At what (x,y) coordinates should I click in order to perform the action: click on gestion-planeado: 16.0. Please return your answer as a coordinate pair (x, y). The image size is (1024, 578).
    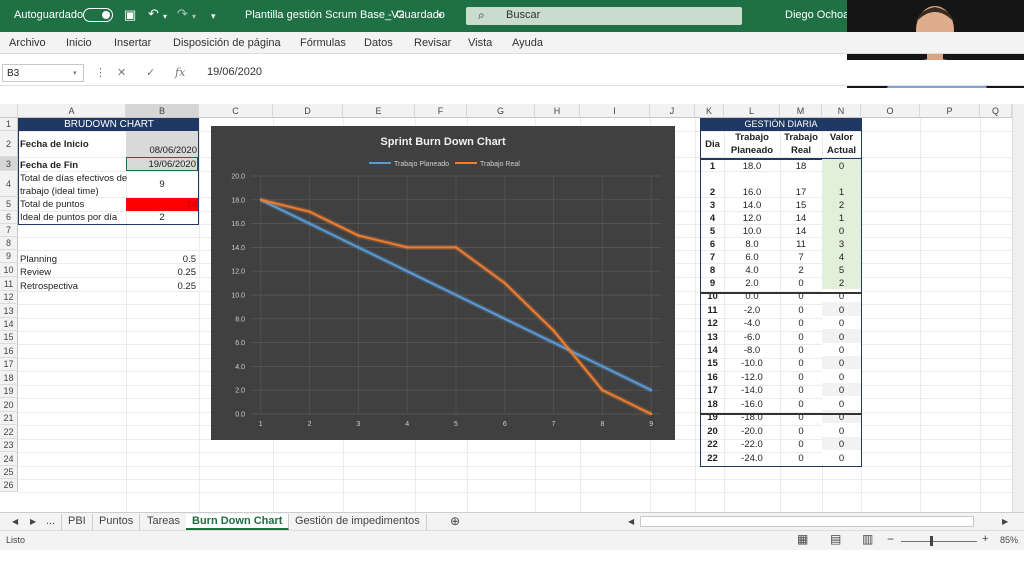
    Looking at the image, I should click on (752, 192).